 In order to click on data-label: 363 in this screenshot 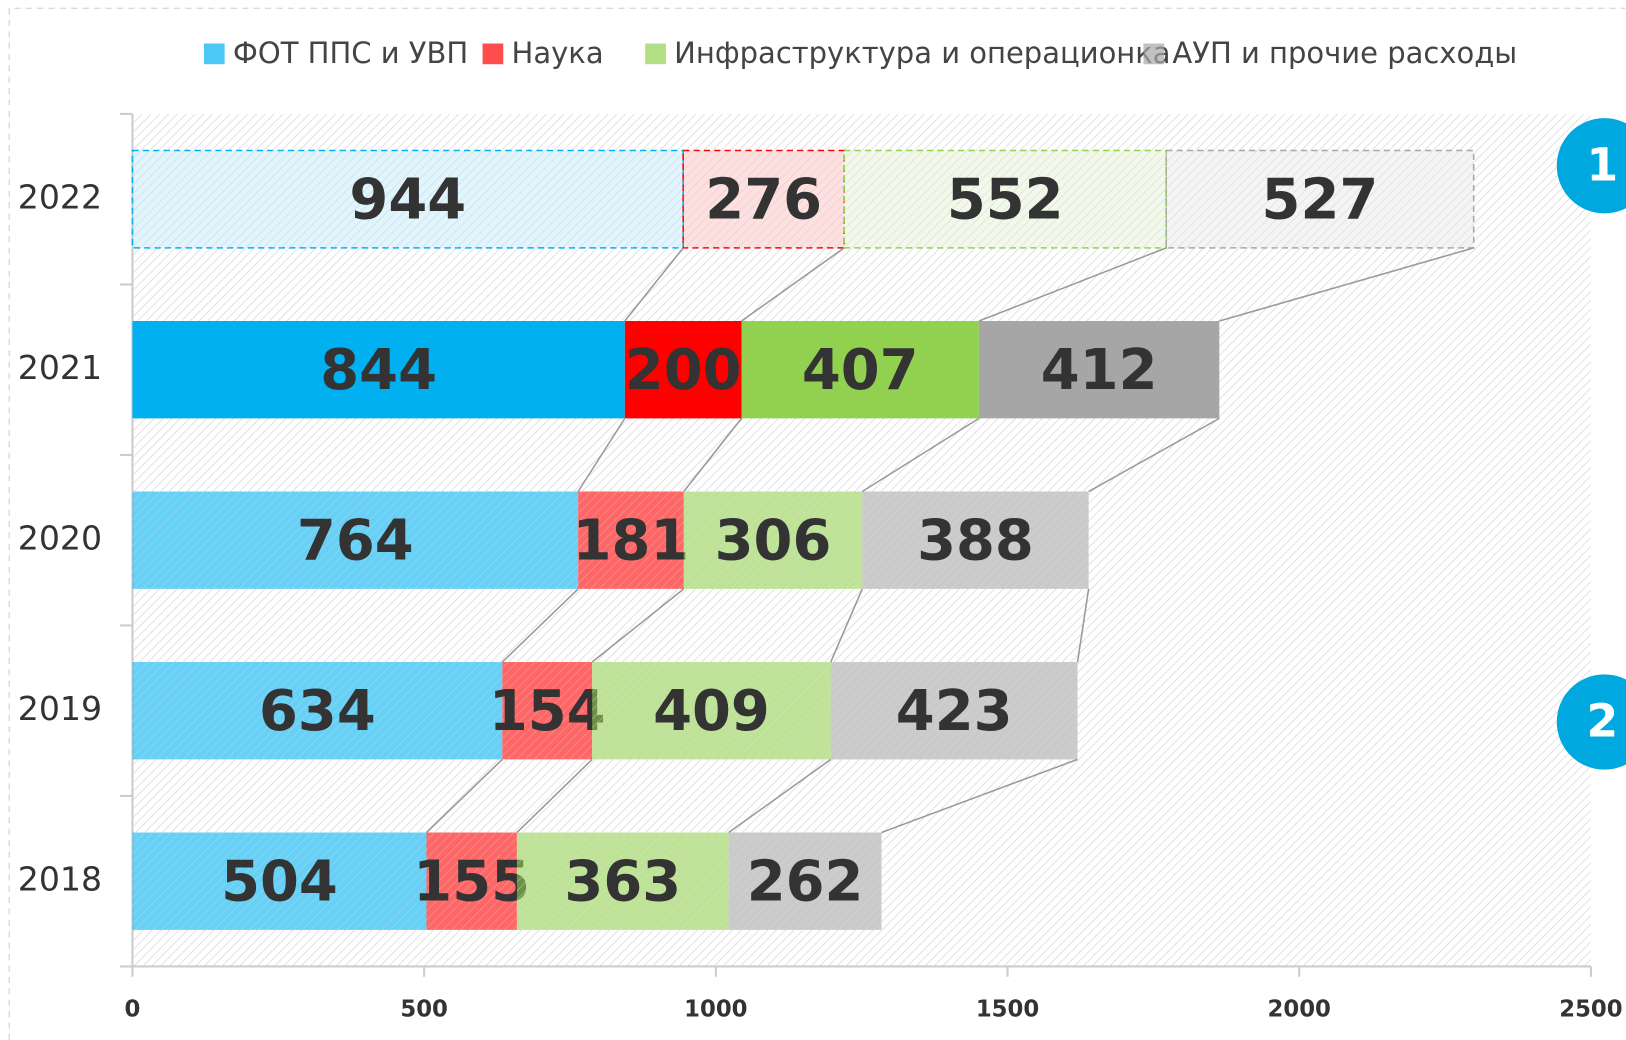, I will do `click(622, 881)`.